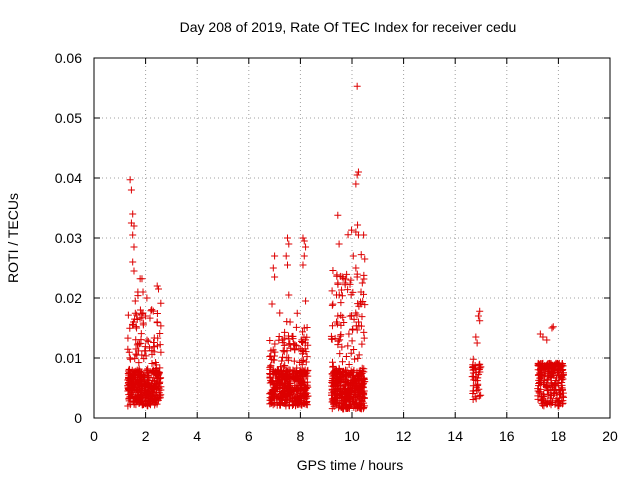 This screenshot has height=480, width=640. I want to click on x-tick-label: 4, so click(197, 436).